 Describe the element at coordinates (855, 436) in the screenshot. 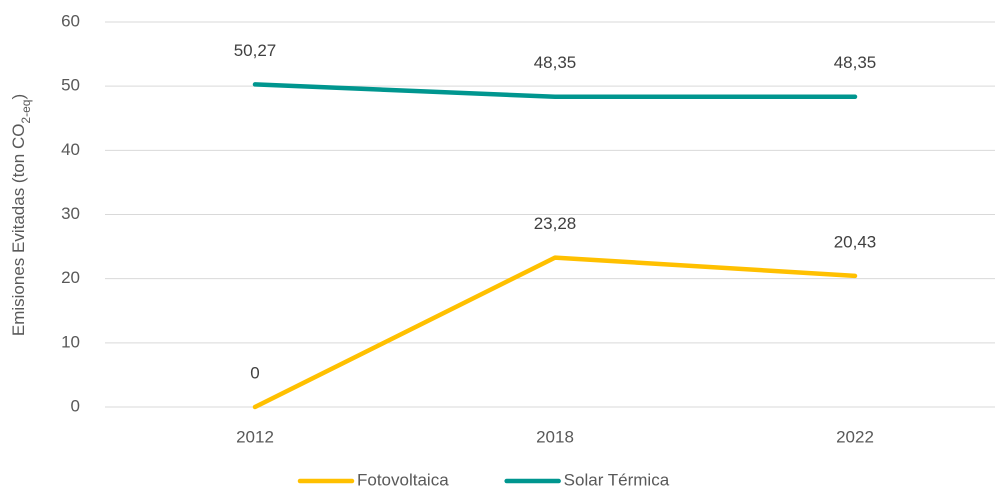

I see `x-tick-label: 2022` at that location.